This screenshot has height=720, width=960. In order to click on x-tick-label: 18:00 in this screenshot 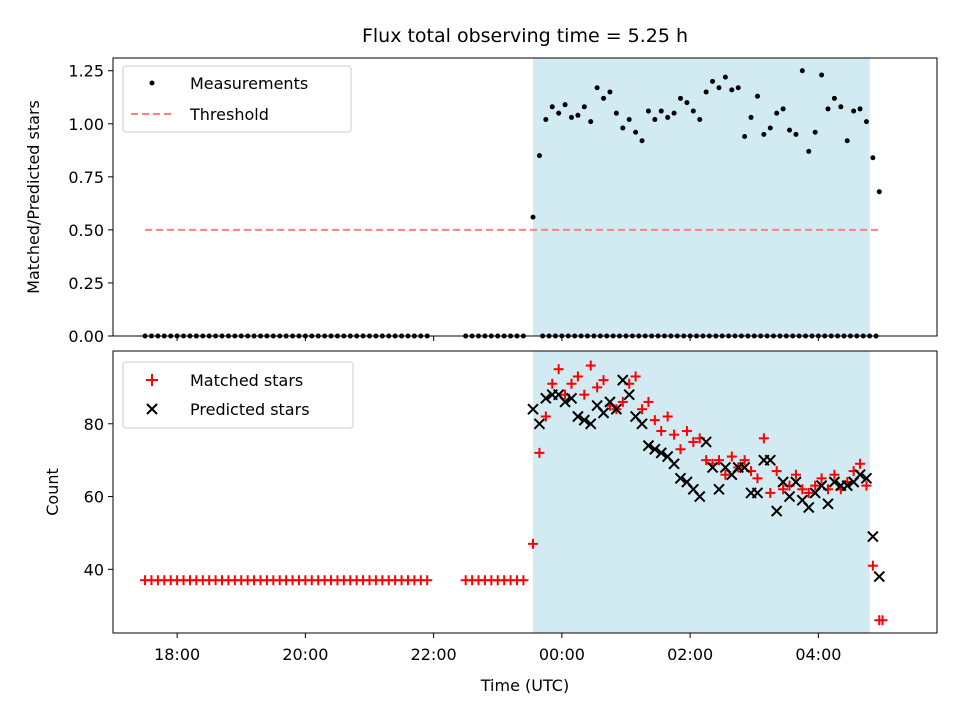, I will do `click(177, 654)`.